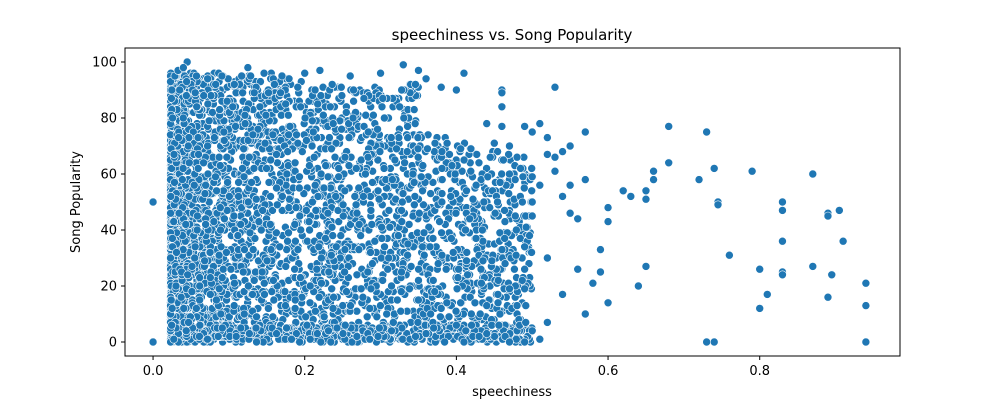  Describe the element at coordinates (304, 371) in the screenshot. I see `x-tick-label: 0.2` at that location.